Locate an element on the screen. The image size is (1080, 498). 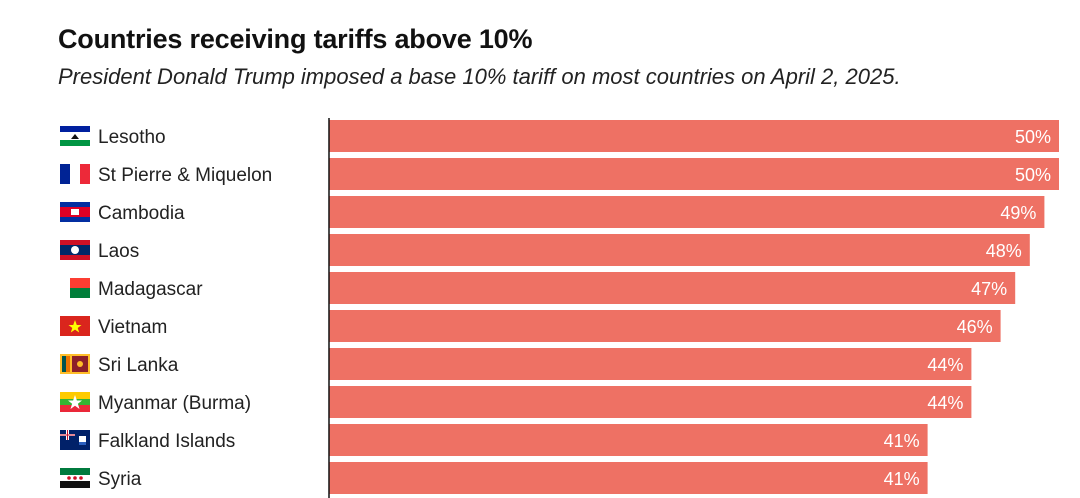
bar-row: Syria 41% is located at coordinates (494, 478).